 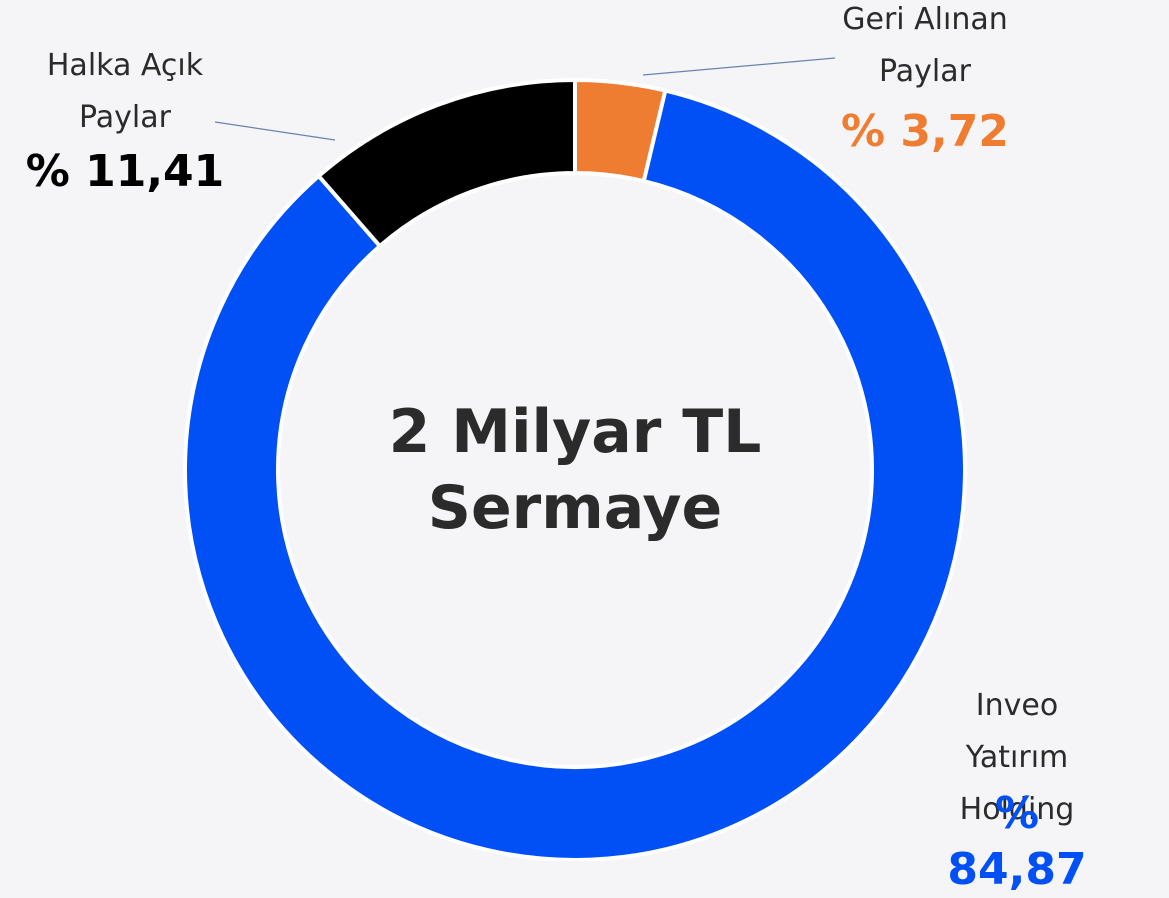 What do you see at coordinates (925, 45) in the screenshot?
I see `segment-label: Geri Alınan Paylar` at bounding box center [925, 45].